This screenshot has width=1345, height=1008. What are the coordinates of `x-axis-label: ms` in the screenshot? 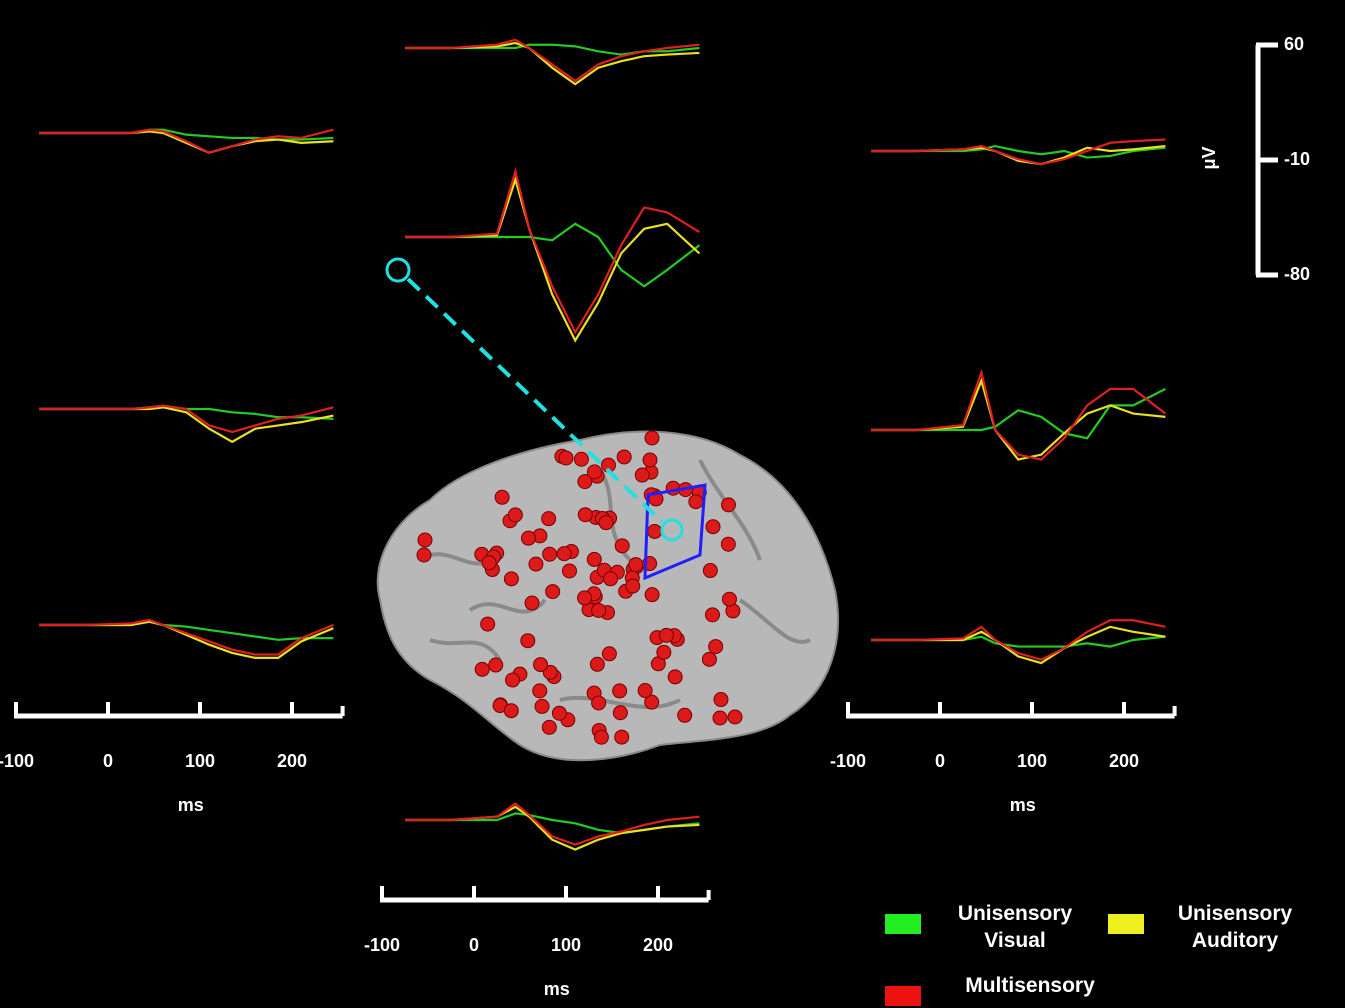 It's located at (191, 805).